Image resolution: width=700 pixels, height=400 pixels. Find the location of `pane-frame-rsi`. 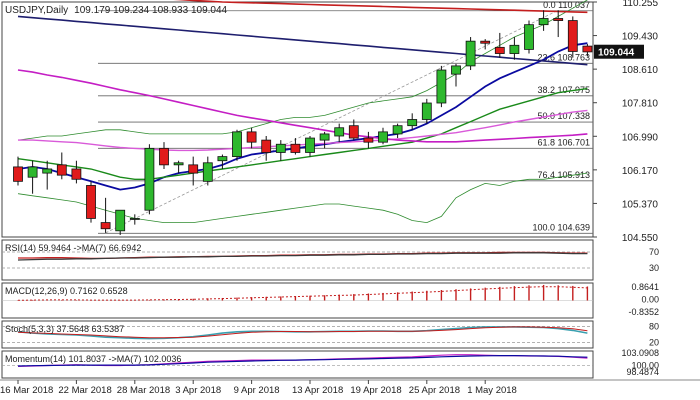

pane-frame-rsi is located at coordinates (297, 260).